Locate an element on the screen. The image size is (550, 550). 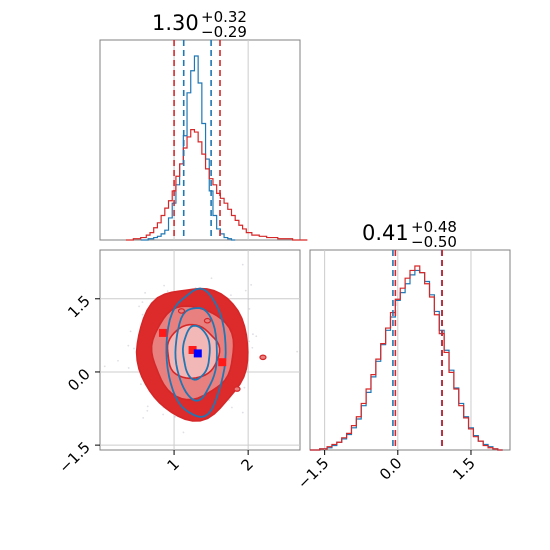
x-tick-label: 0.0 is located at coordinates (391, 469).